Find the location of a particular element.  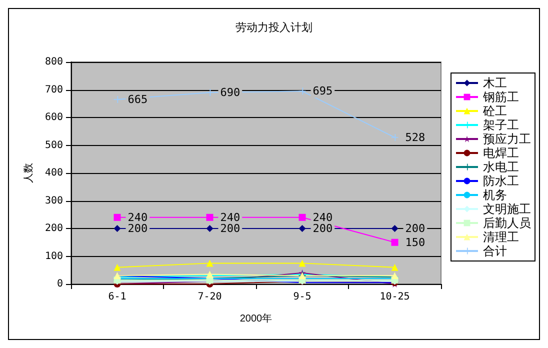

legend-label: 机务 is located at coordinates (495, 195).